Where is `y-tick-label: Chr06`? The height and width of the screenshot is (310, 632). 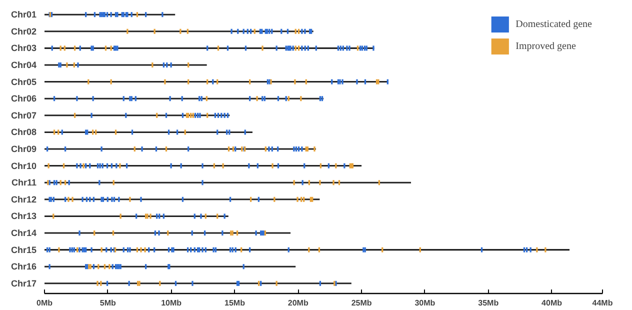
y-tick-label: Chr06 is located at coordinates (23, 99).